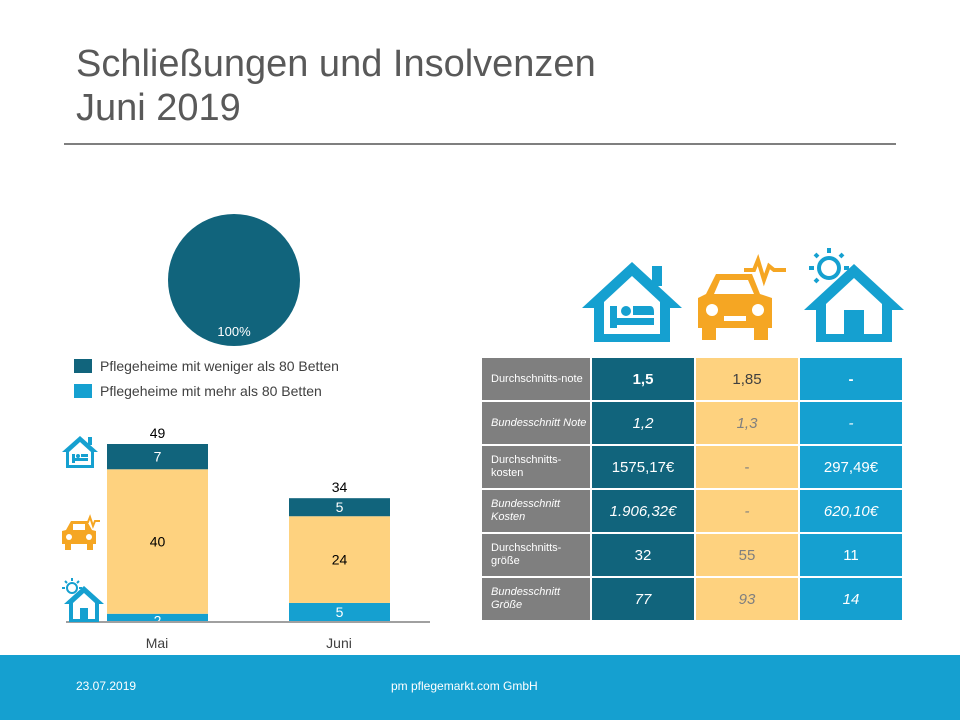  I want to click on x-tick-juni: Juni, so click(339, 643).